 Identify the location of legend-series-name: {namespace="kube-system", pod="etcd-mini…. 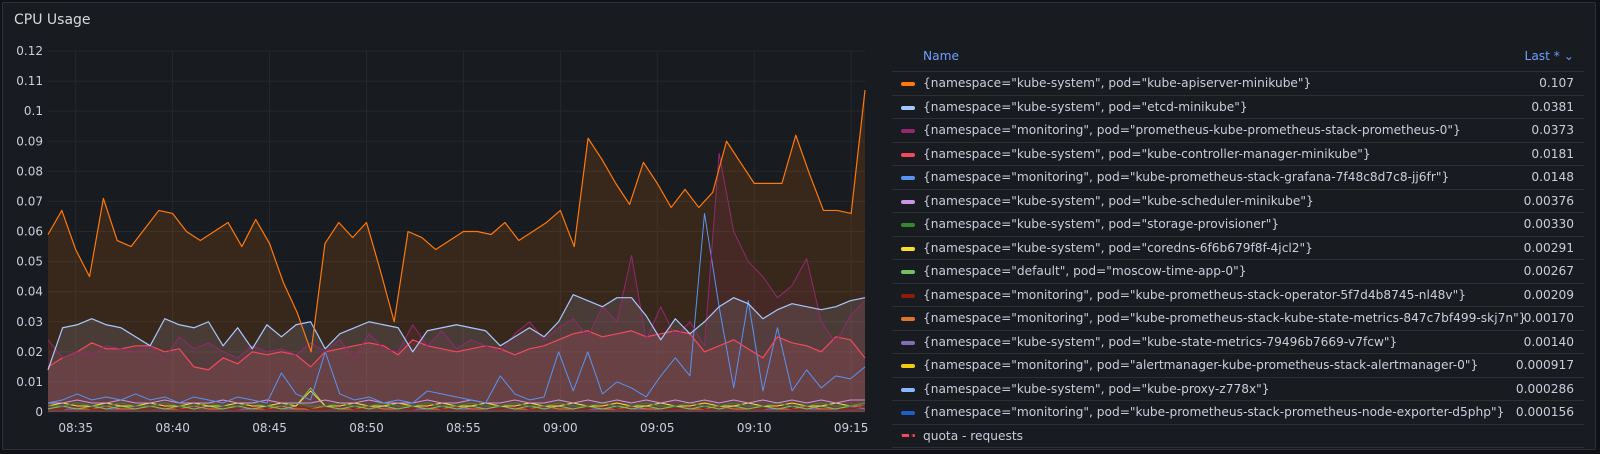
(1085, 106).